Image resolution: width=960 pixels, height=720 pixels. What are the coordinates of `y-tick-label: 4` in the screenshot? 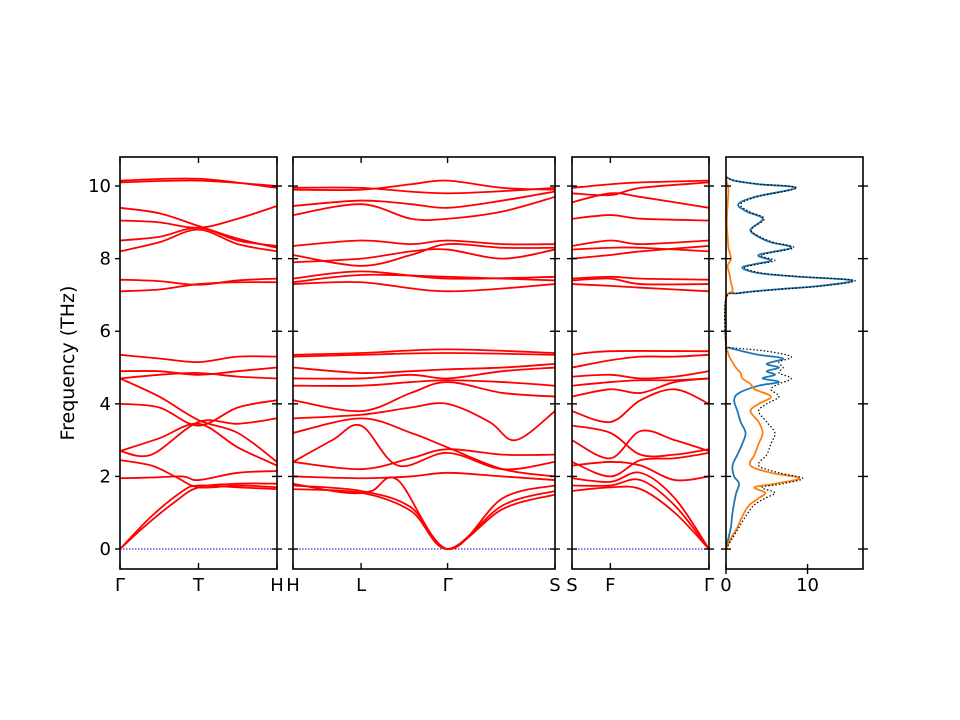 It's located at (105, 404).